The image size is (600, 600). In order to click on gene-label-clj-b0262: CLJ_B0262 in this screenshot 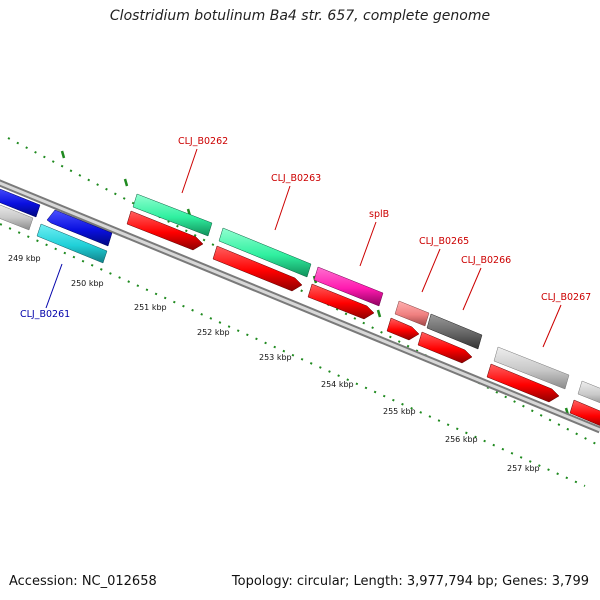, I will do `click(203, 141)`.